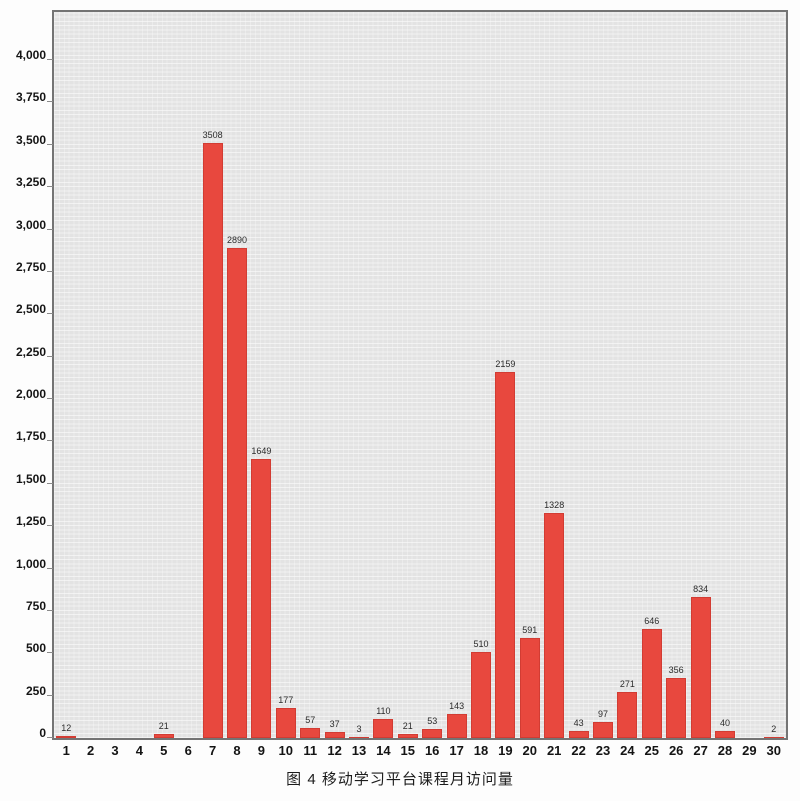 This screenshot has width=800, height=801. I want to click on bar-value-label-27: 834, so click(701, 588).